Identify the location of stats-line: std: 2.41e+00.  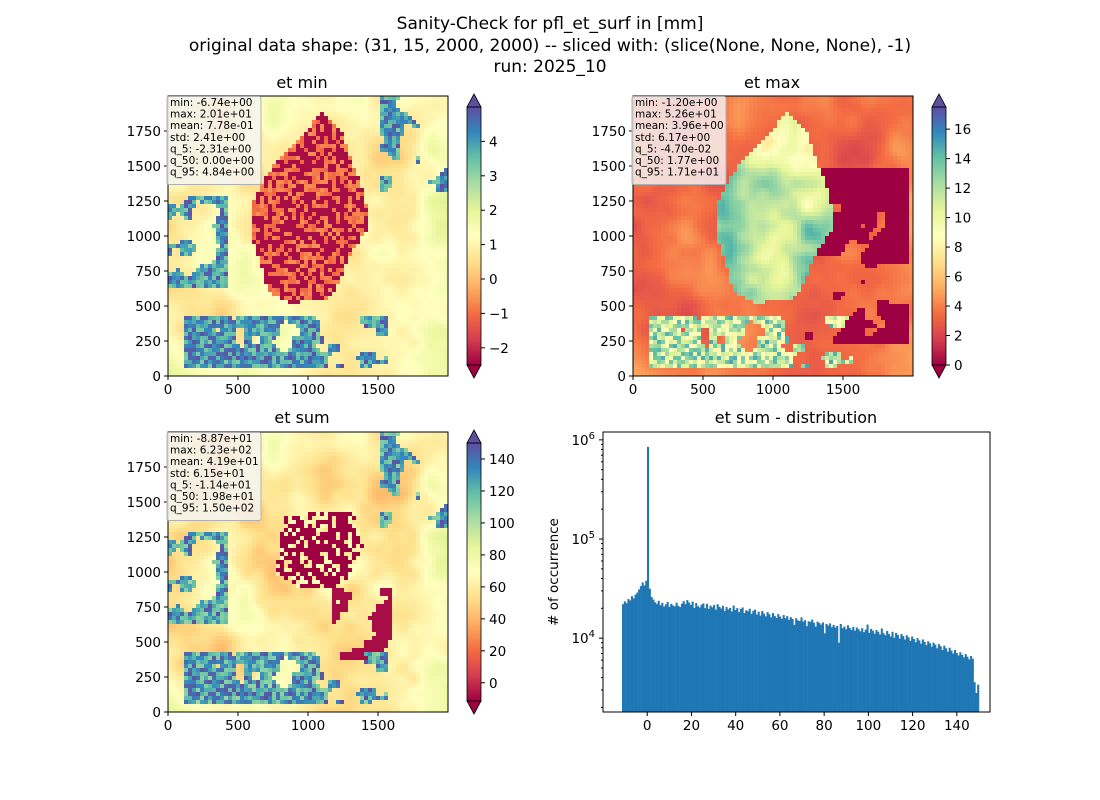
(207, 138).